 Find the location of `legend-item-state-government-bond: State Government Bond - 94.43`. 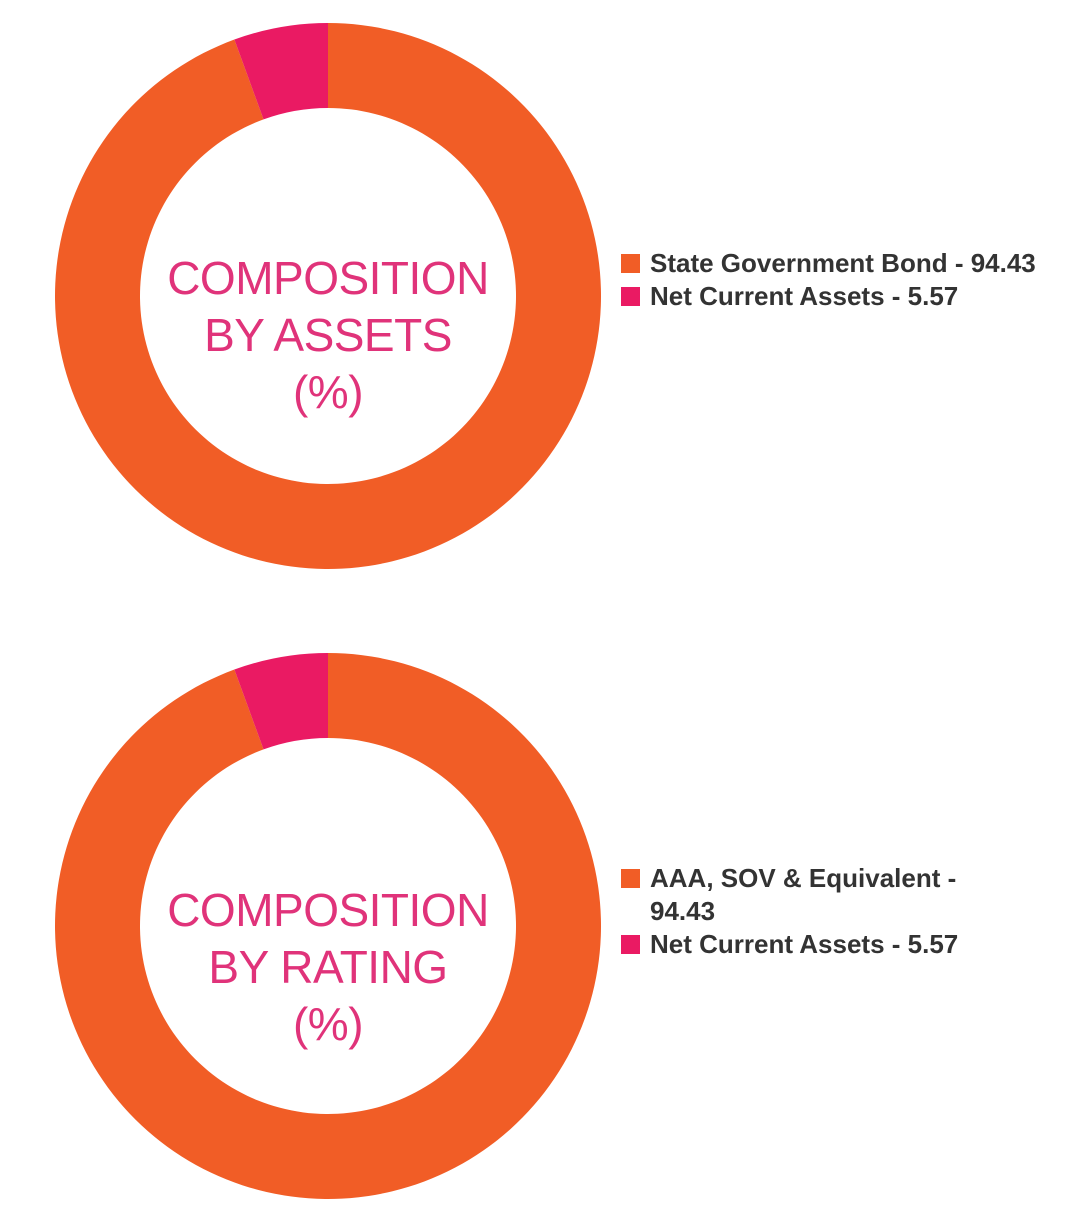

legend-item-state-government-bond: State Government Bond - 94.43 is located at coordinates (841, 263).